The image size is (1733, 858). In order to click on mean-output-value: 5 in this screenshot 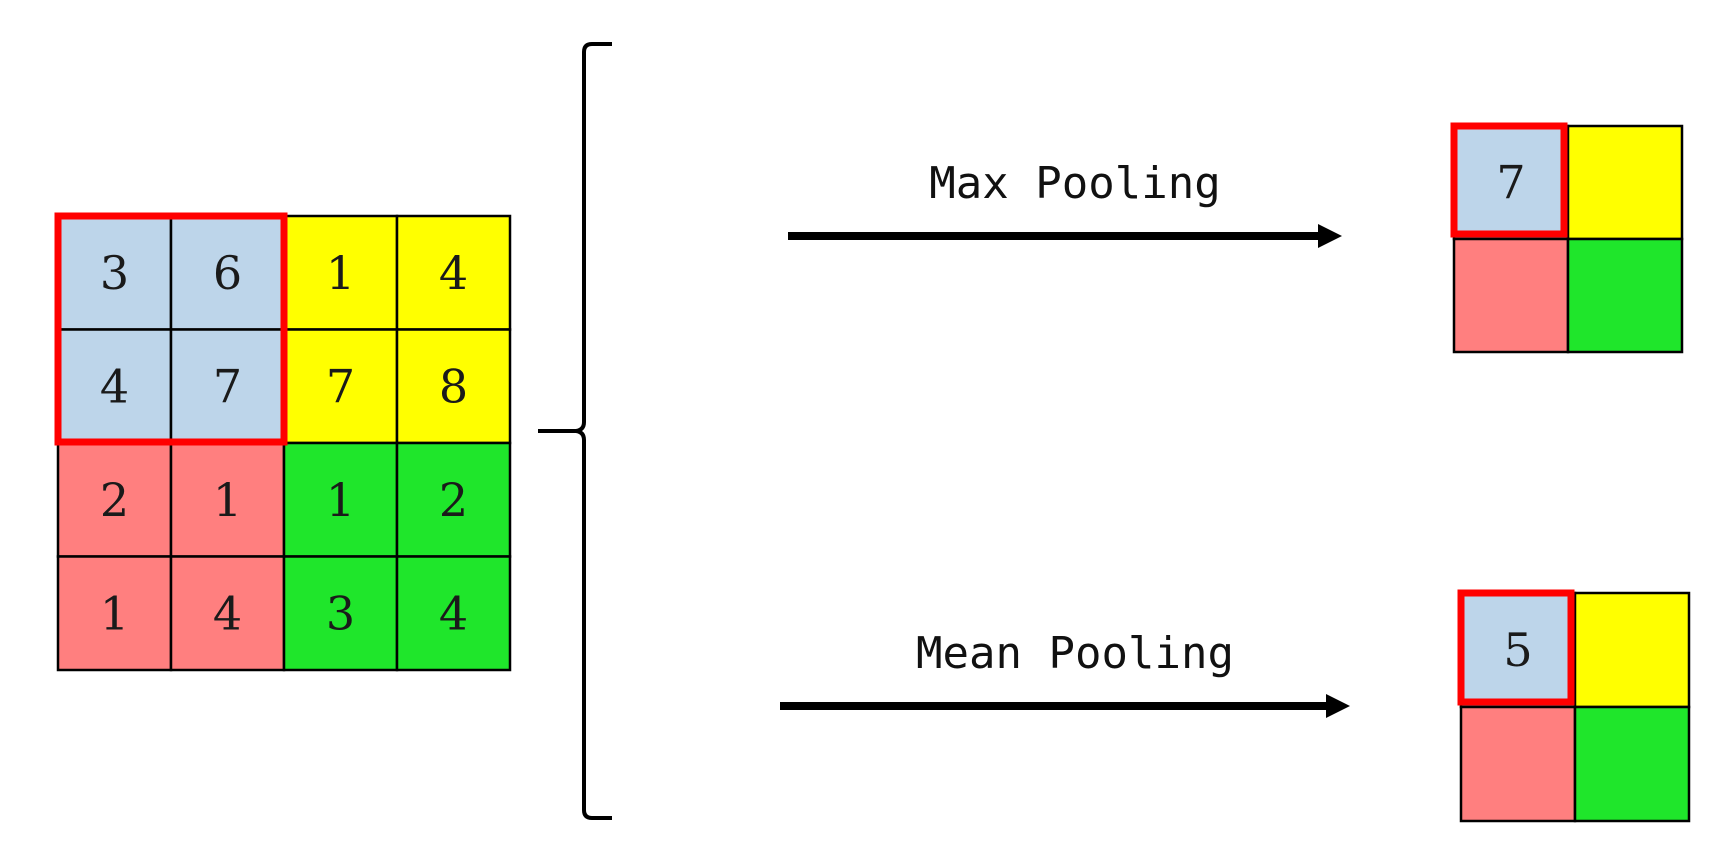, I will do `click(1517, 650)`.